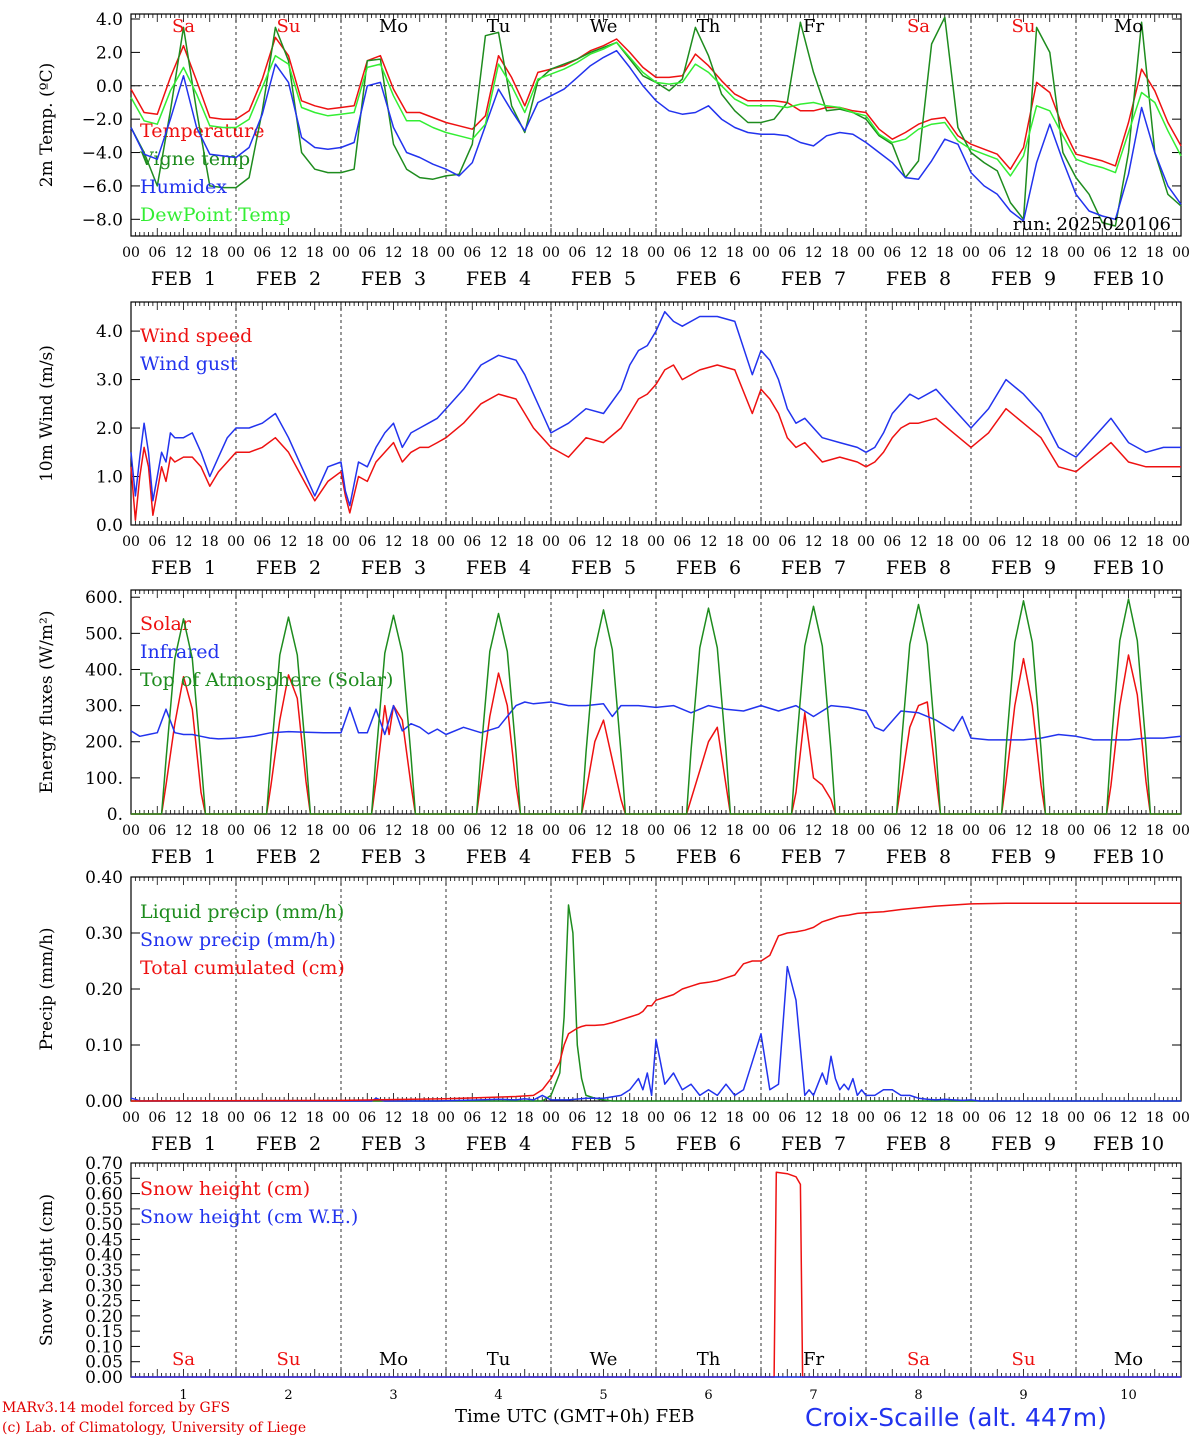 The height and width of the screenshot is (1440, 1194). Describe the element at coordinates (116, 1408) in the screenshot. I see `model-credit: MARv3.14 model forced by GFS` at that location.